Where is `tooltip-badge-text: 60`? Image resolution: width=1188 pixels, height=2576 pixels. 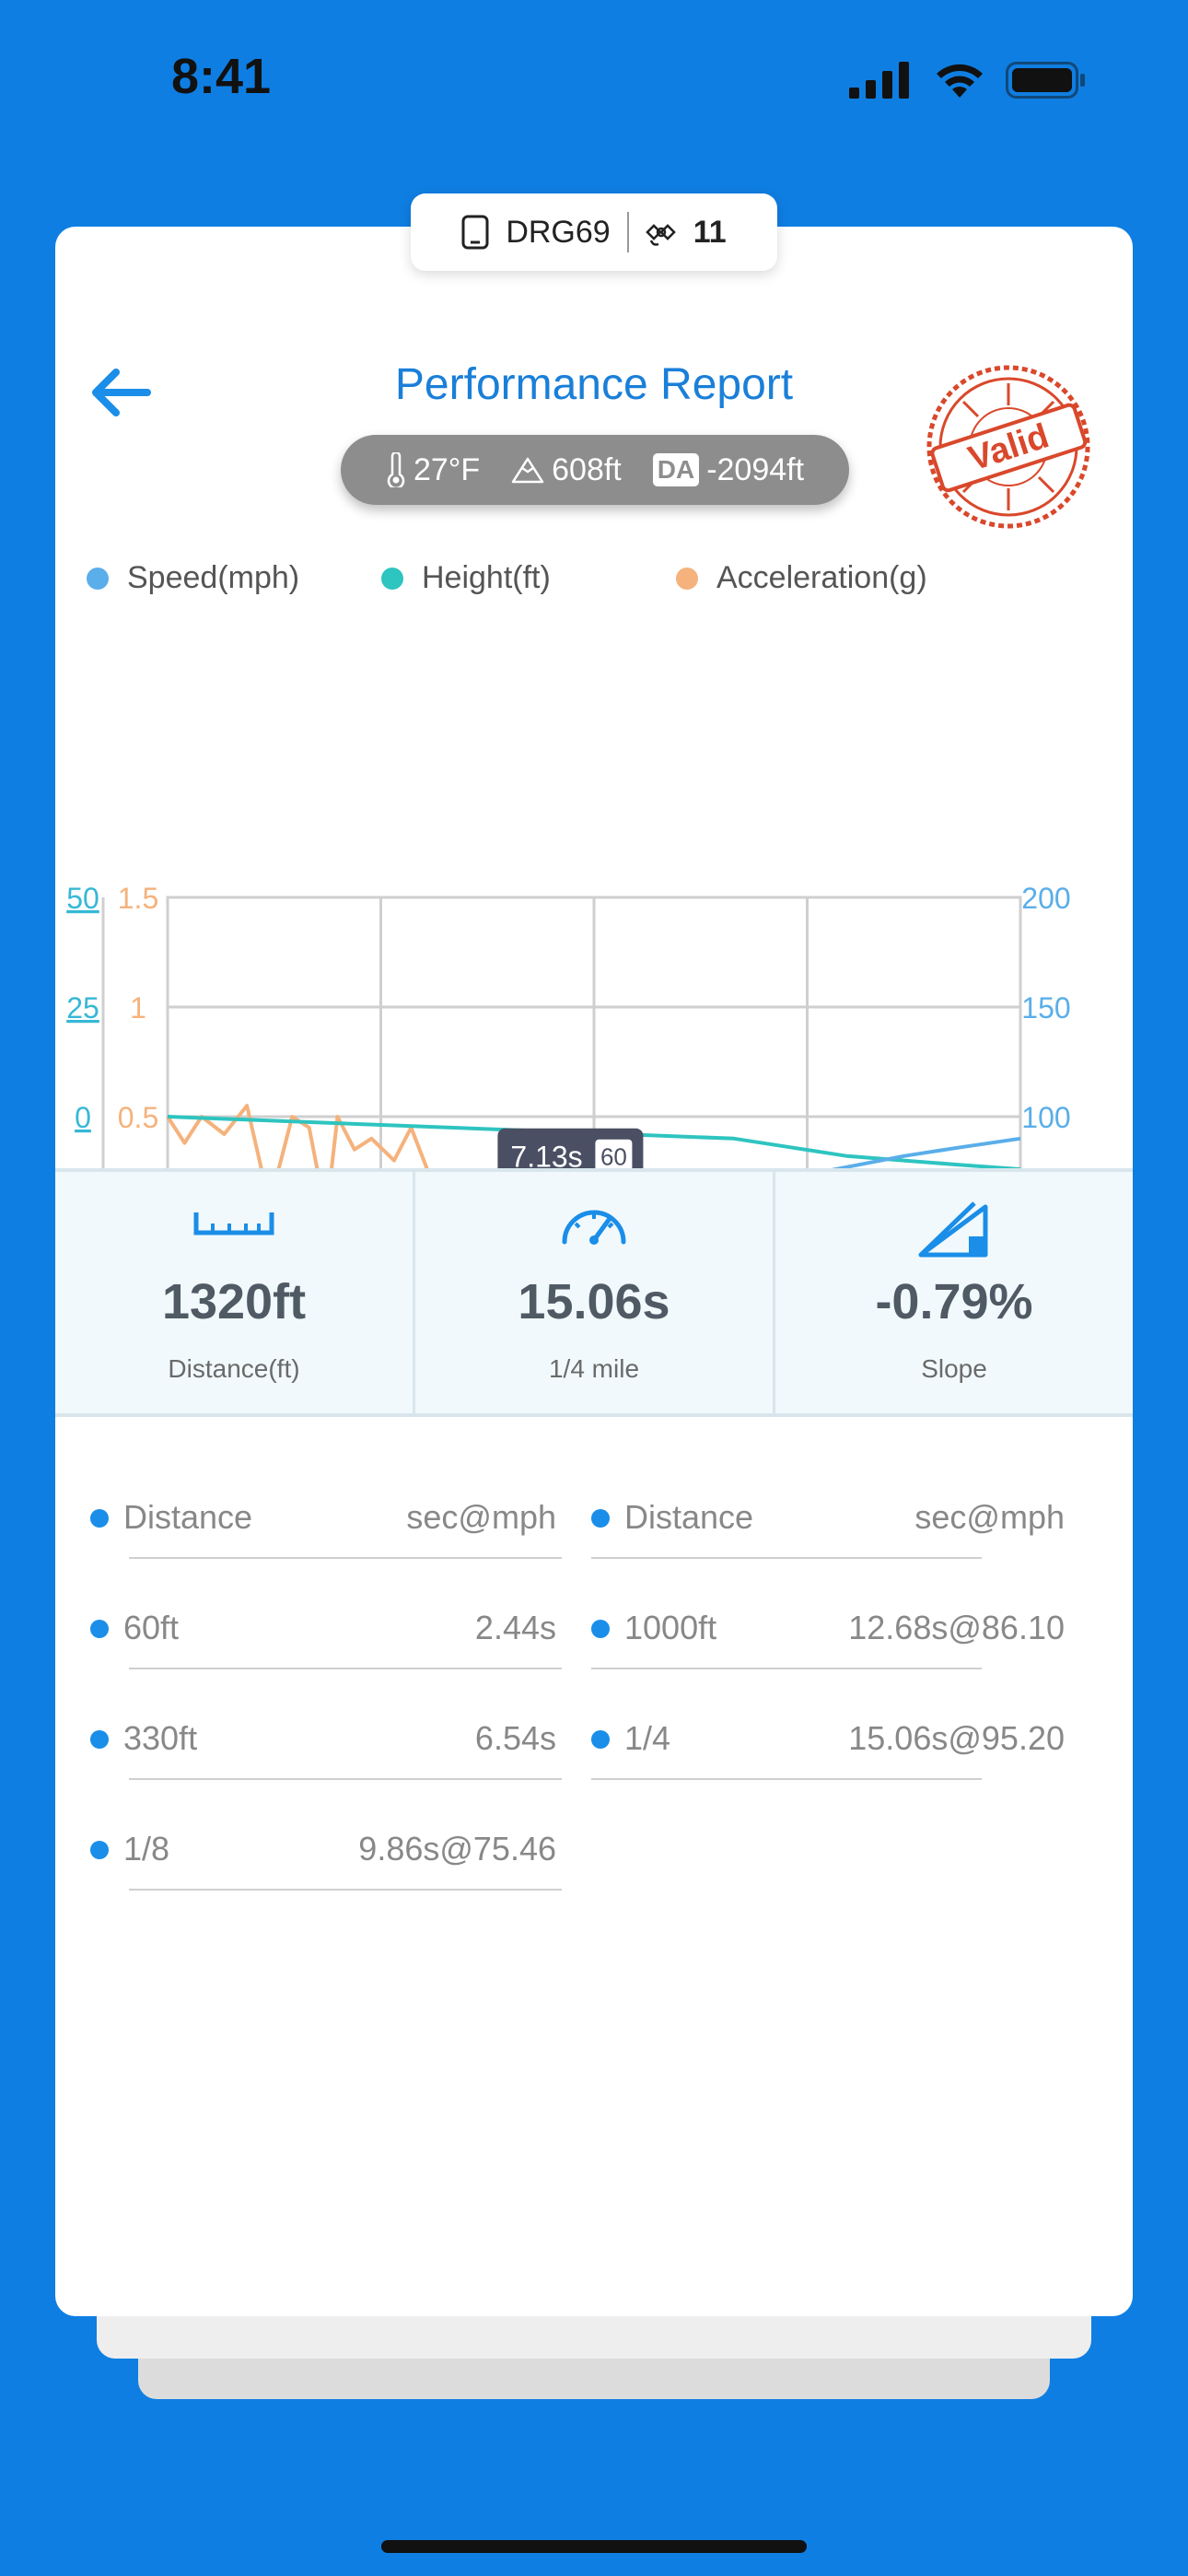 tooltip-badge-text: 60 is located at coordinates (613, 1157).